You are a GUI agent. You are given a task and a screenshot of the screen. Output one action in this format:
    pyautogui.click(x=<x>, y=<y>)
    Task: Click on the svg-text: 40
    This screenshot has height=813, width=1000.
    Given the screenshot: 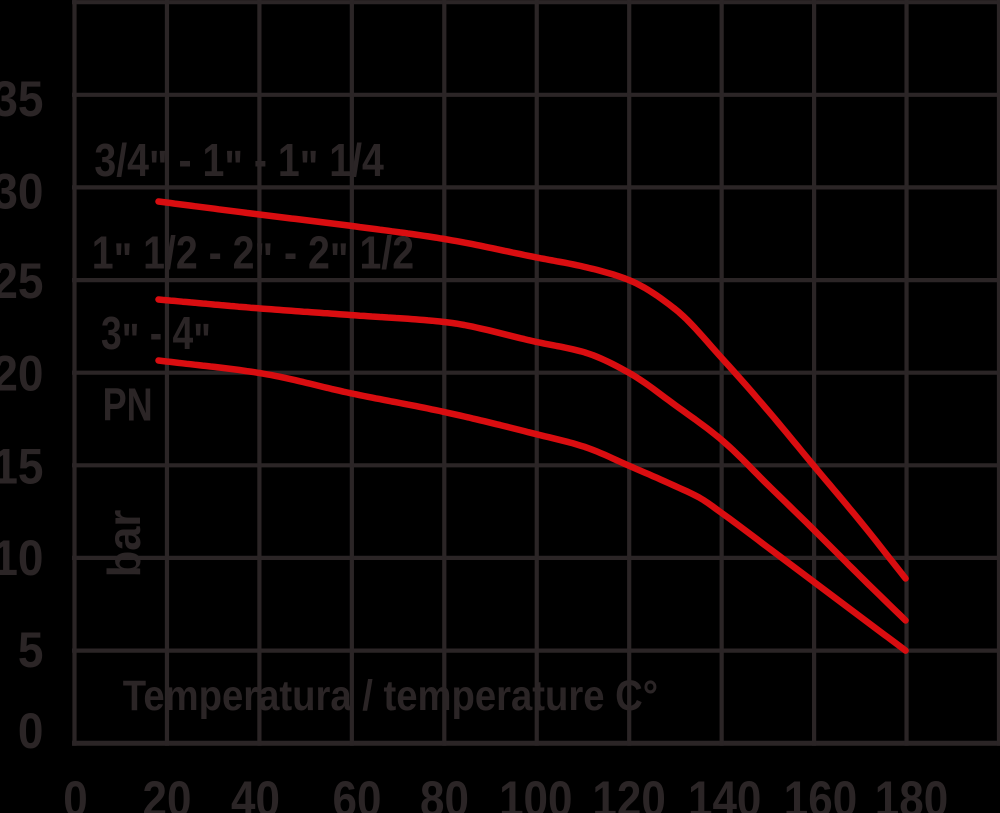 What is the action you would take?
    pyautogui.click(x=255, y=791)
    